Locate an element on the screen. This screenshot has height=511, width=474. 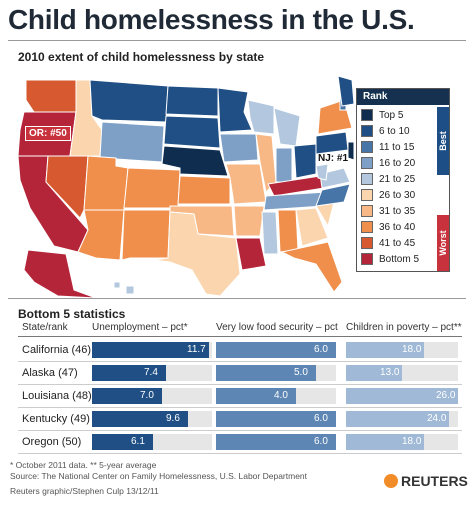
state-fl is located at coordinates (311, 267).